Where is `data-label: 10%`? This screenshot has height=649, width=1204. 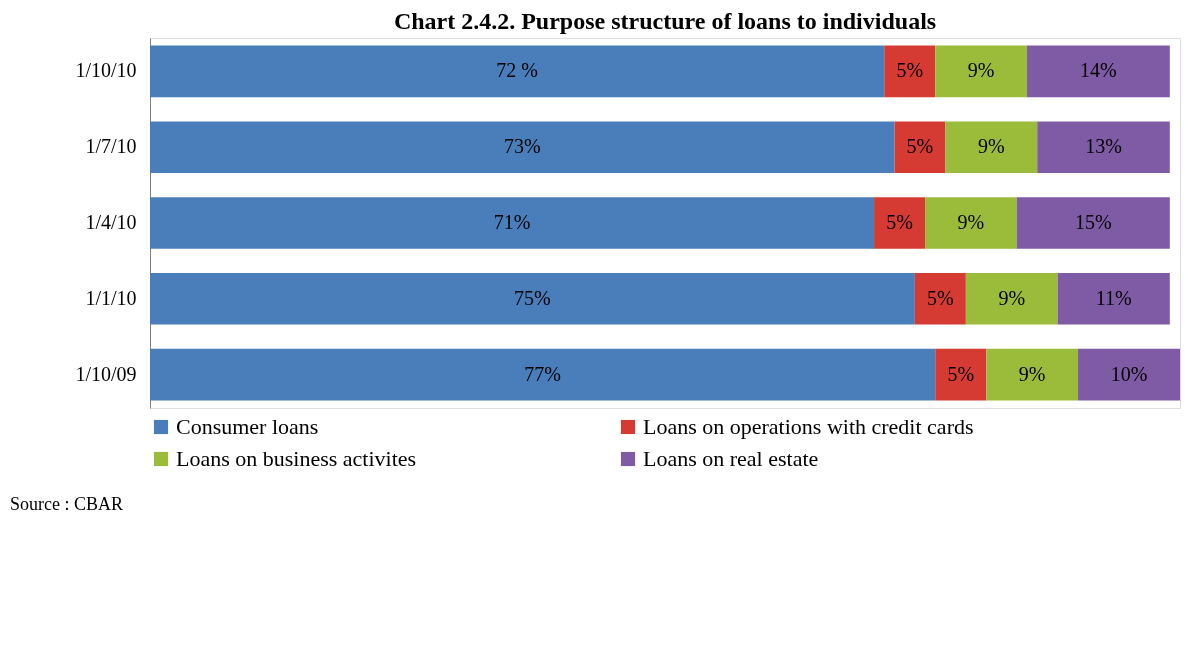 data-label: 10% is located at coordinates (1129, 373).